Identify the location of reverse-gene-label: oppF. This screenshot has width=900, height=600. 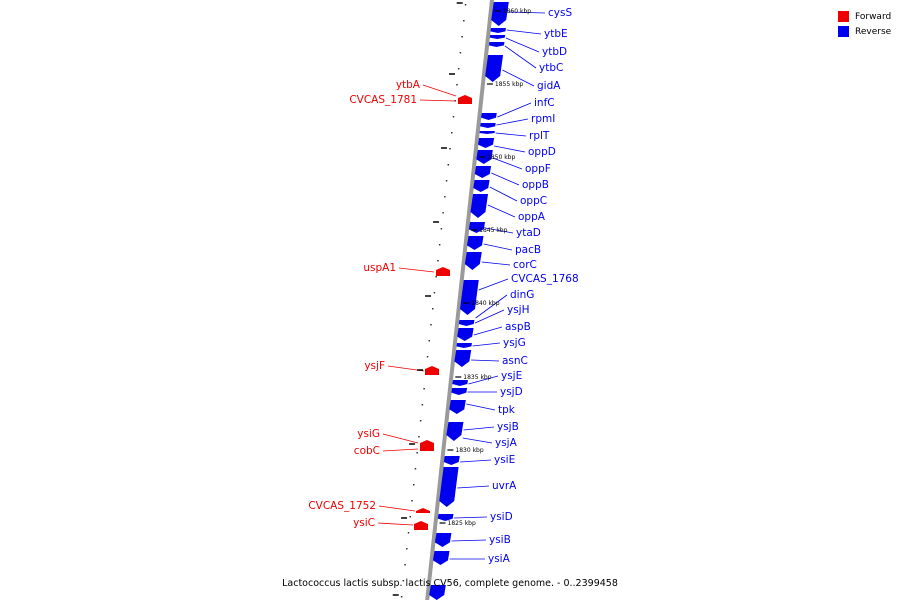
(538, 169).